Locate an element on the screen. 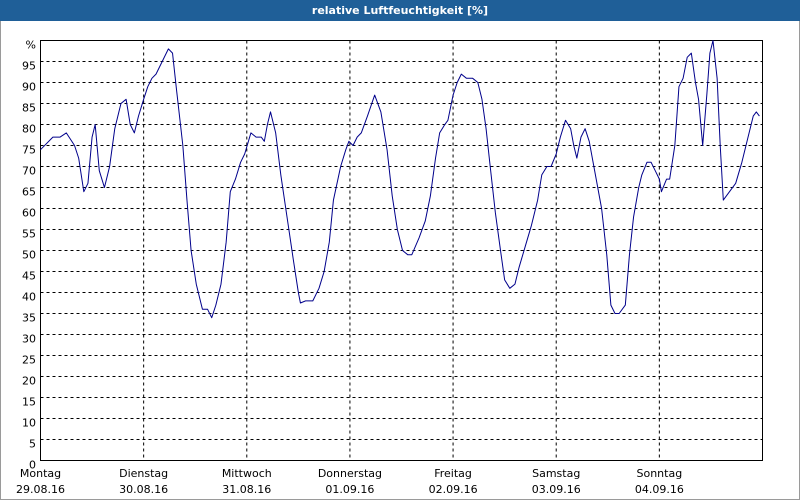 This screenshot has height=500, width=800. x-tick-date: 31.08.16 is located at coordinates (246, 489).